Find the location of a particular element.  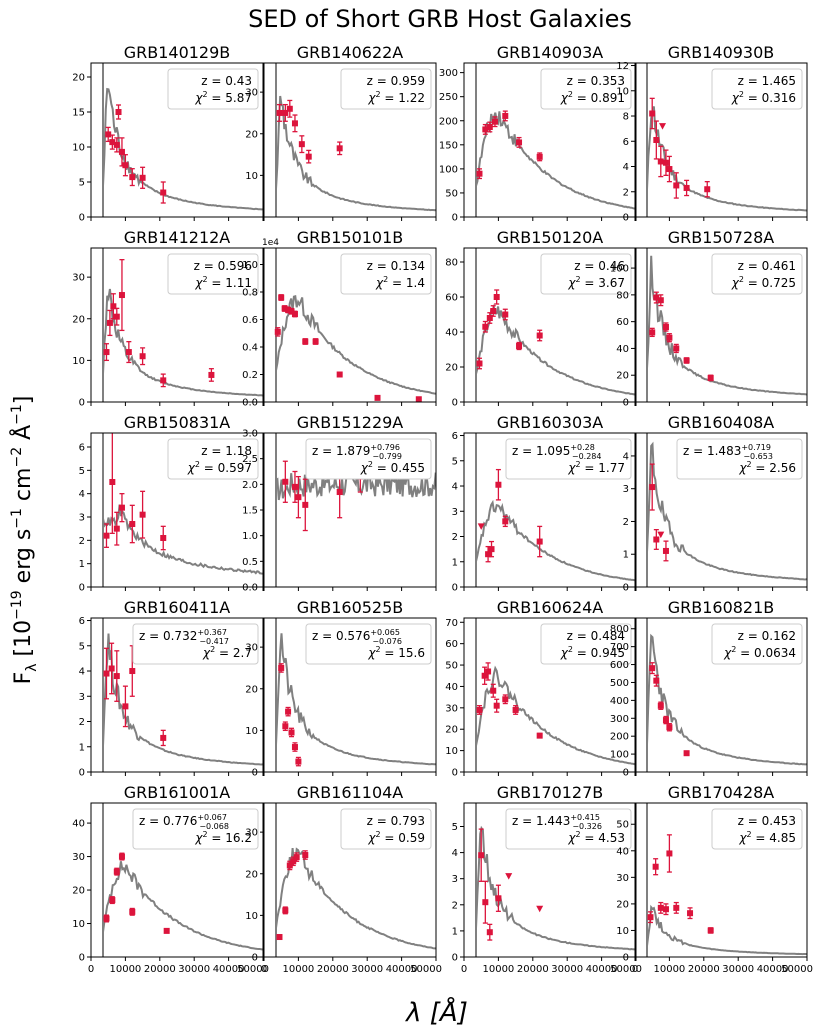

upper-limit-marker is located at coordinates (540, 909).